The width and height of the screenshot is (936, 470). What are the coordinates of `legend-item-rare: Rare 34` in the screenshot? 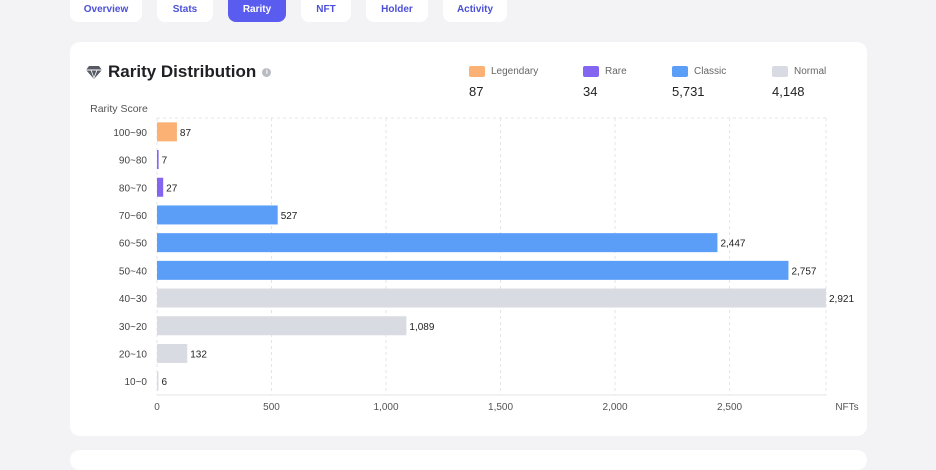 It's located at (605, 82).